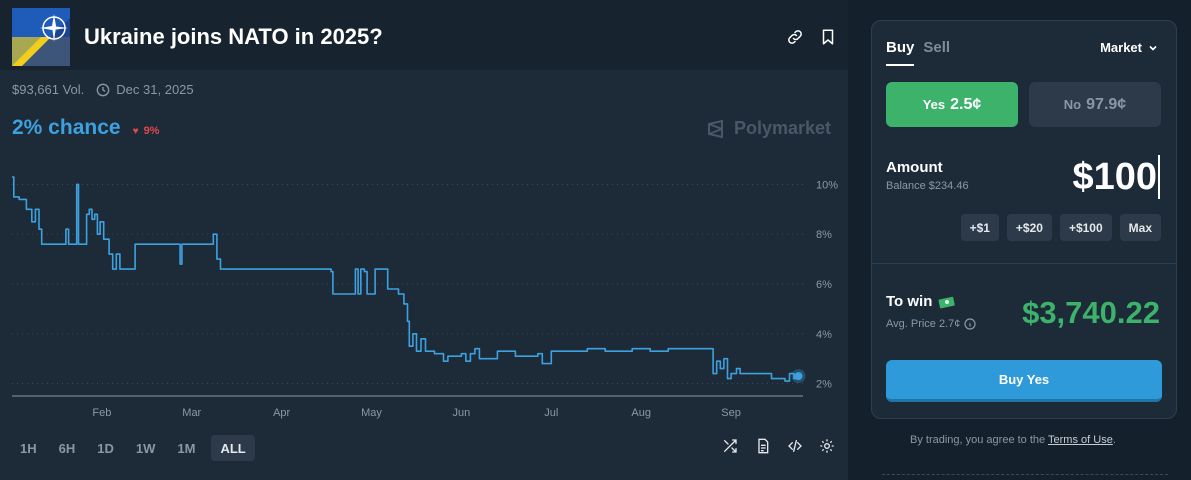  What do you see at coordinates (1029, 227) in the screenshot?
I see `add-20-button: +$20` at bounding box center [1029, 227].